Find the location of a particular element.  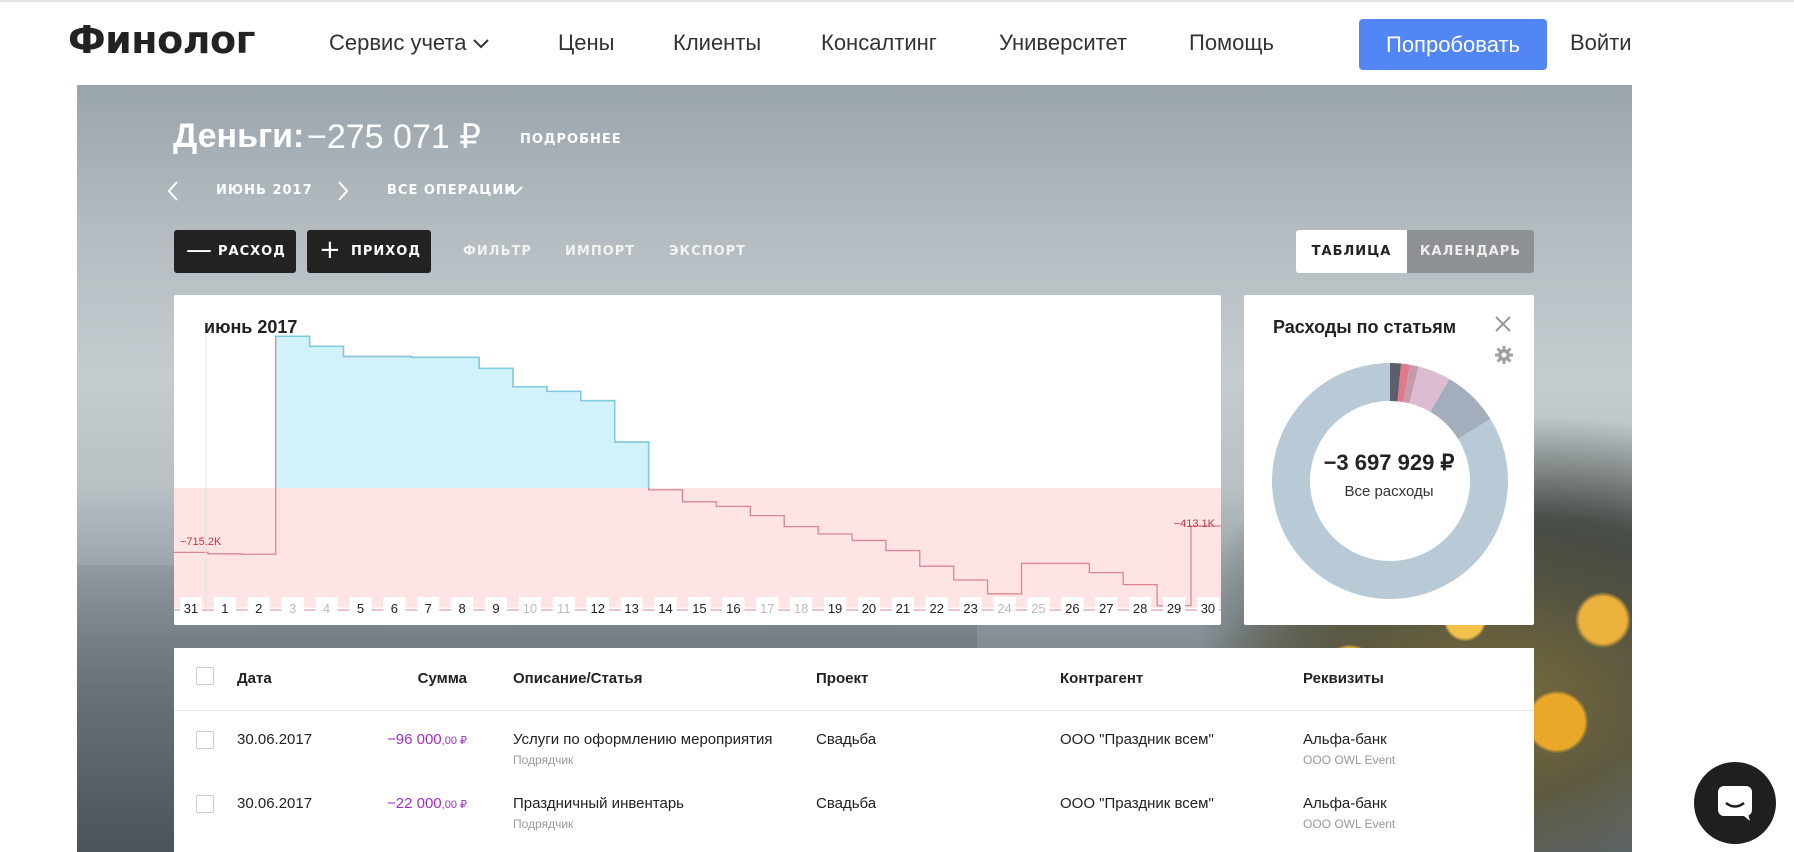

chat-launcher-button is located at coordinates (1735, 803).